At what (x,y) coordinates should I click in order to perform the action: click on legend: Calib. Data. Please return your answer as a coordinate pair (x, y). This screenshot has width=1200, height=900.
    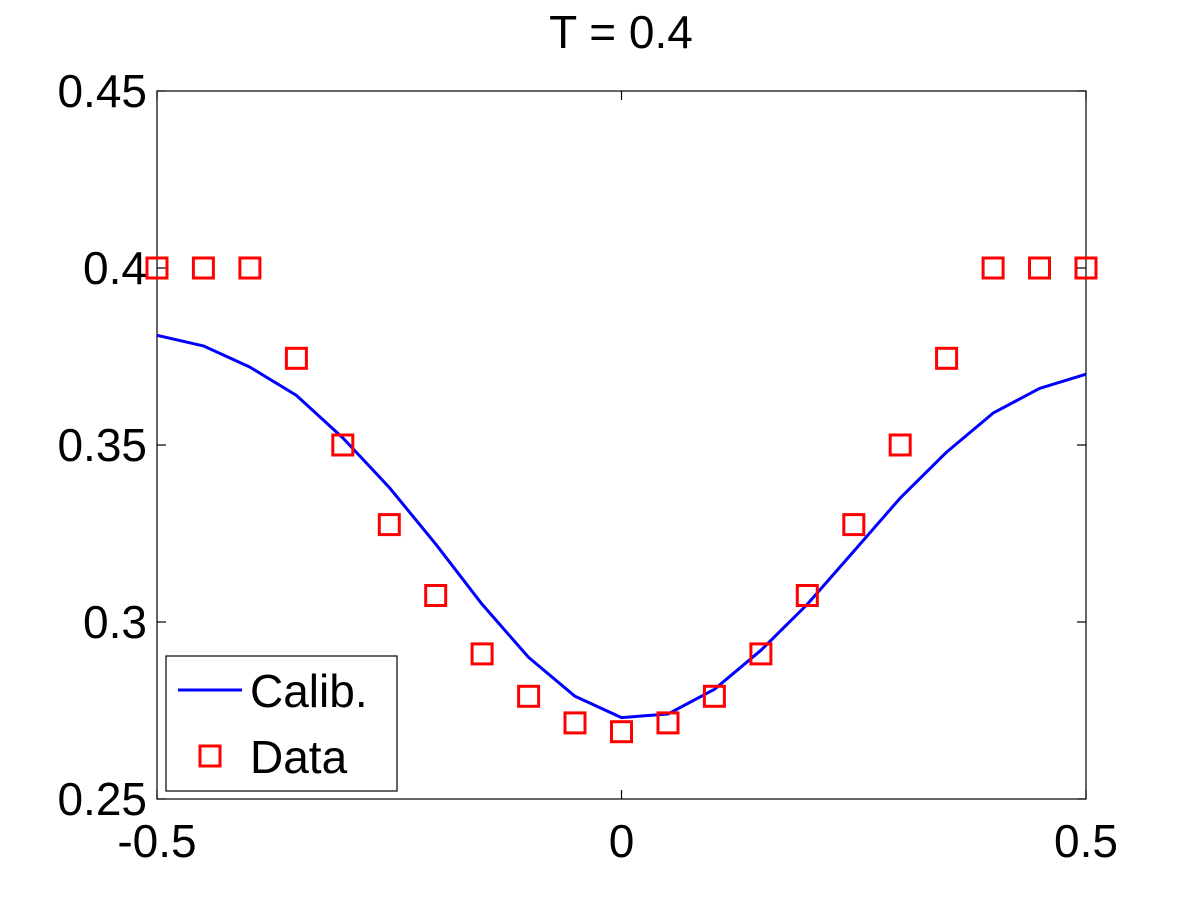
    Looking at the image, I should click on (281, 723).